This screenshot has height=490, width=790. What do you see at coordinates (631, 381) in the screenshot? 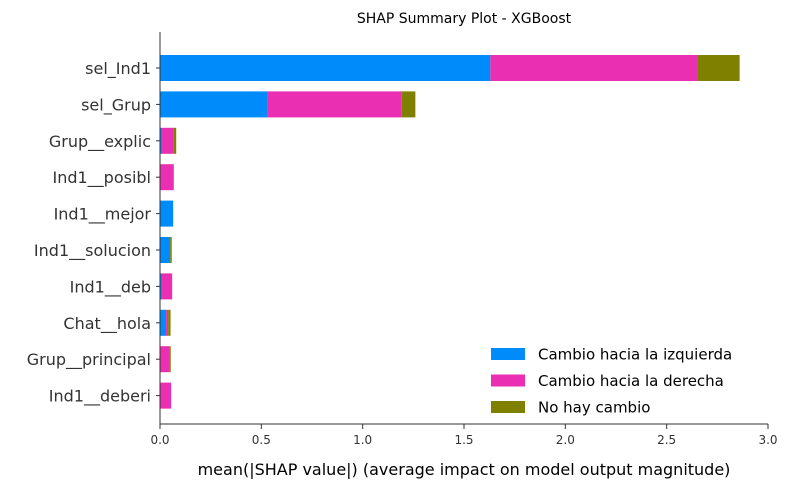
I see `legend-label: Cambio hacia la derecha` at bounding box center [631, 381].